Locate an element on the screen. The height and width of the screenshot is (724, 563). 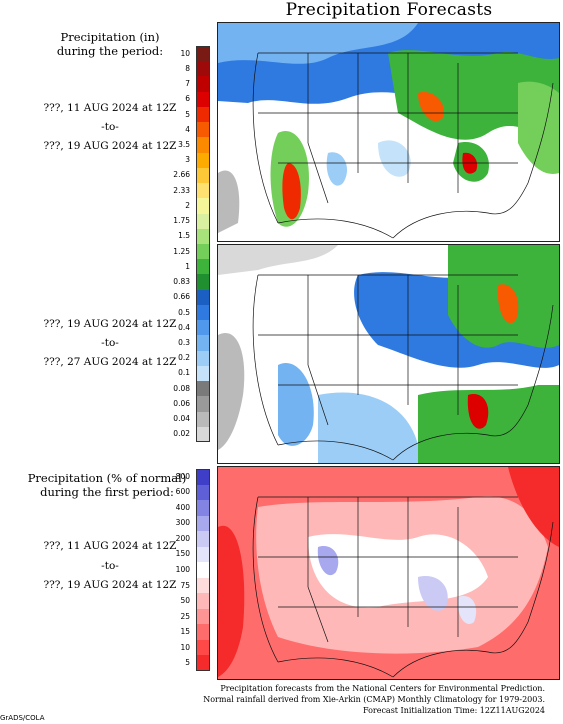
precip-colorbar-label: 10 is located at coordinates (185, 53).